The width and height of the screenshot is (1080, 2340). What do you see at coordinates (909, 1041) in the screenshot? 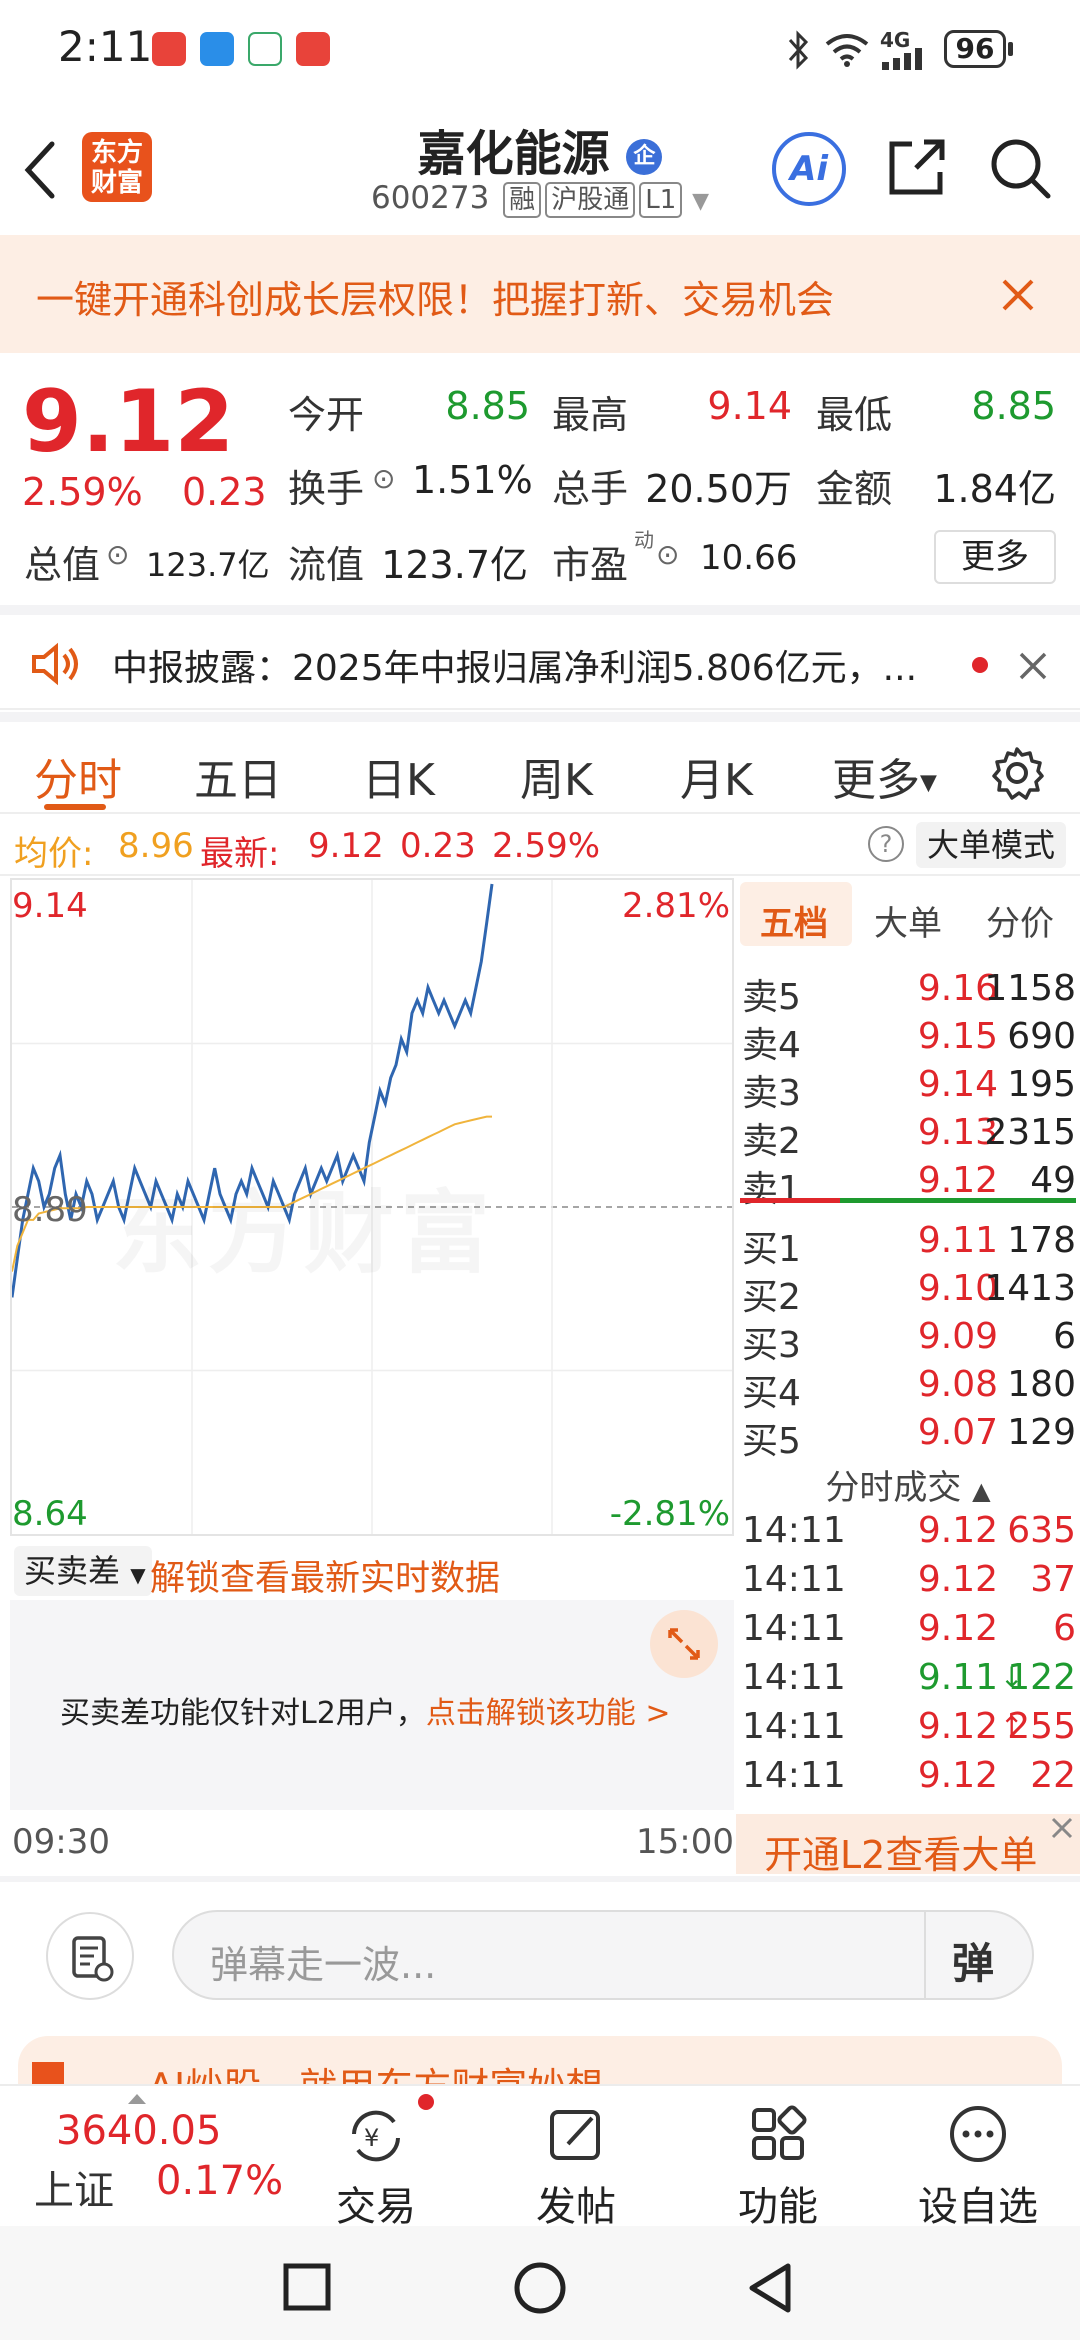
I see `ask-row: 卖4 9.15 690` at bounding box center [909, 1041].